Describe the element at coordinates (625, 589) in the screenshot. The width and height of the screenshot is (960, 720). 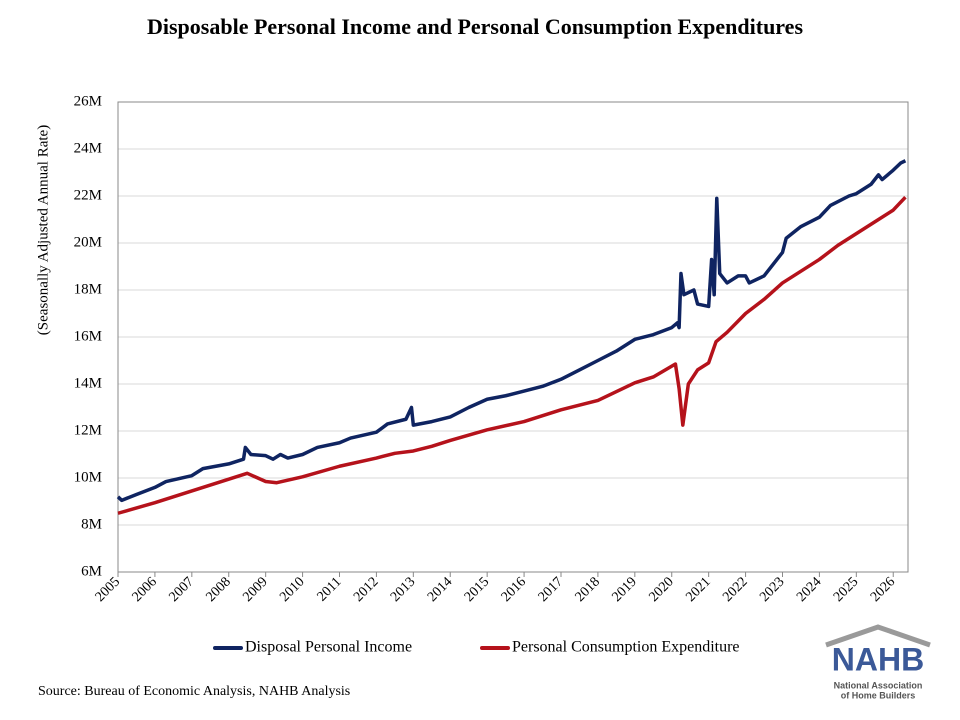
I see `x-tick-label: 2019` at that location.